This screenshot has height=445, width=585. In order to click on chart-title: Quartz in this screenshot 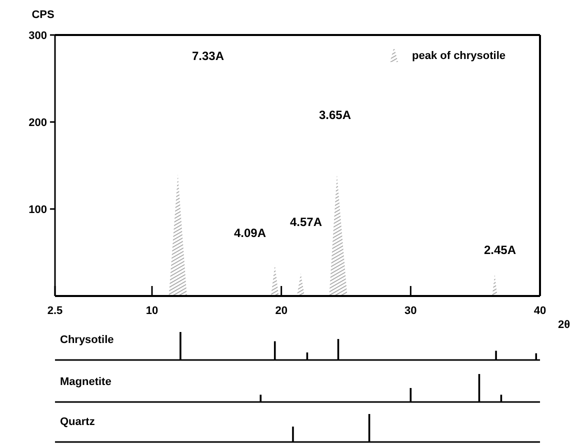, I will do `click(78, 422)`.